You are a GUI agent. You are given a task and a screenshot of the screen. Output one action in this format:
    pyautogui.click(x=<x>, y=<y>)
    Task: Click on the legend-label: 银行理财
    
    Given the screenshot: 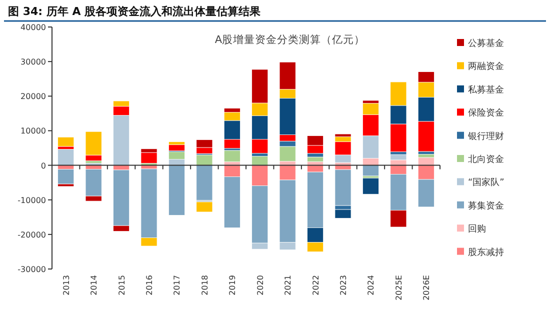 What is the action you would take?
    pyautogui.click(x=485, y=136)
    